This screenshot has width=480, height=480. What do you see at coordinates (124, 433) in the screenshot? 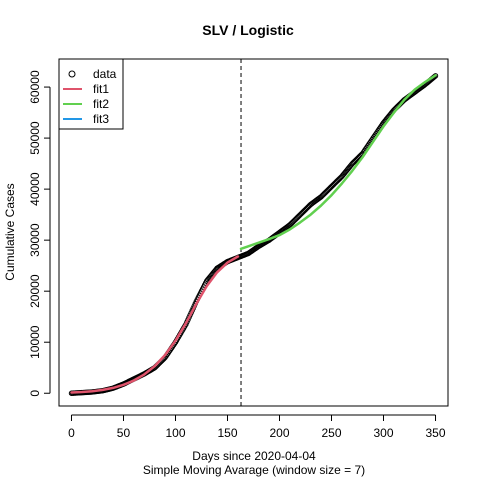
I see `x-tick-label: 50` at bounding box center [124, 433].